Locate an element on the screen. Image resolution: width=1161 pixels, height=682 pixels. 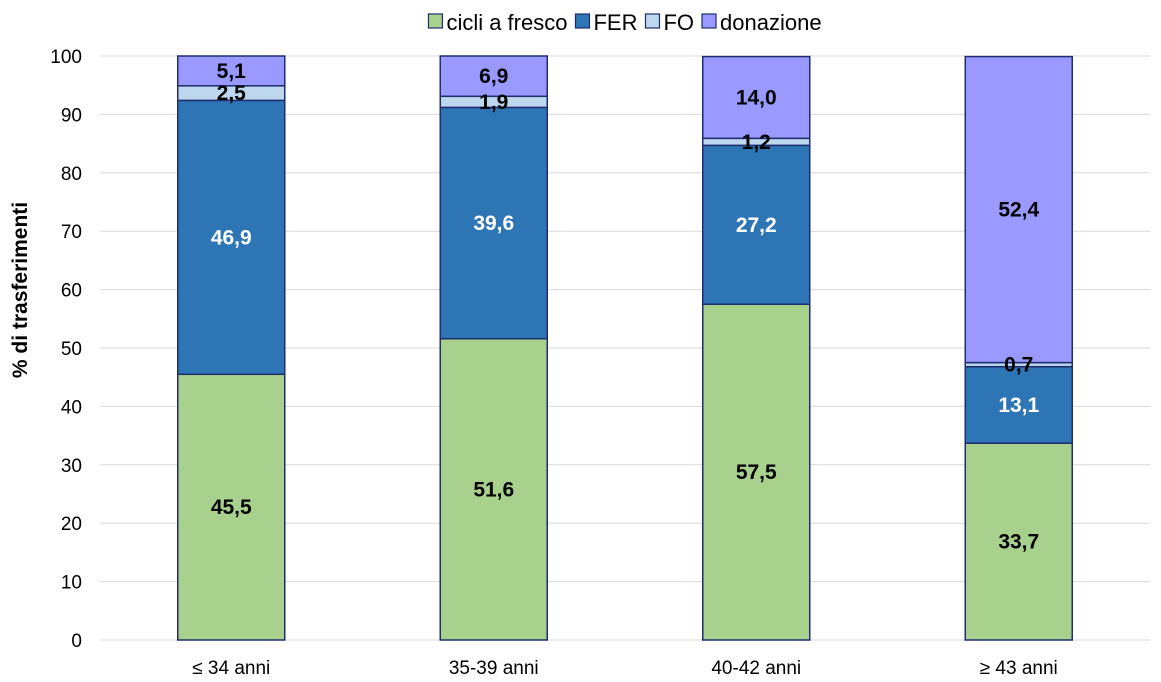
bar-fer-43-anni is located at coordinates (1018, 404).